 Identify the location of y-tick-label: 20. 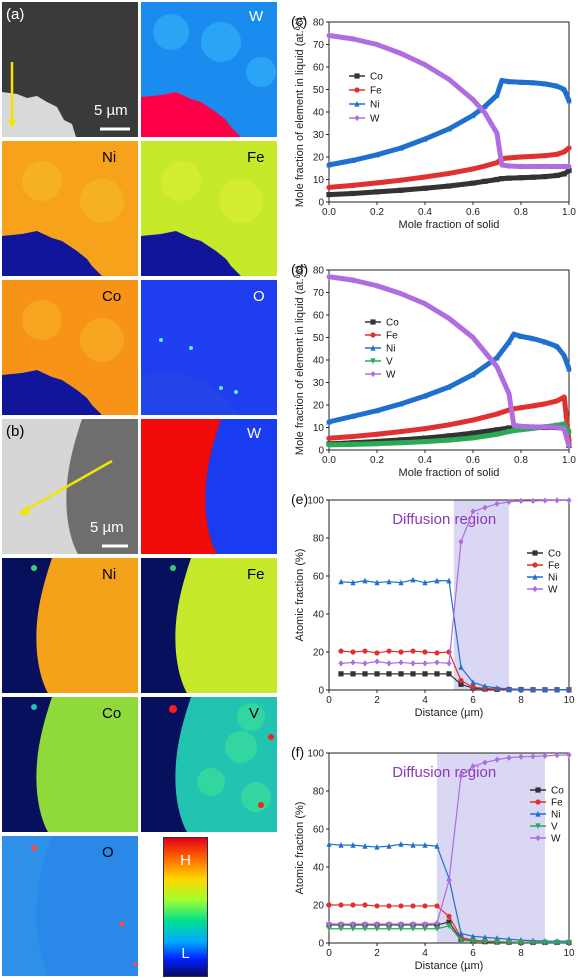
(319, 158).